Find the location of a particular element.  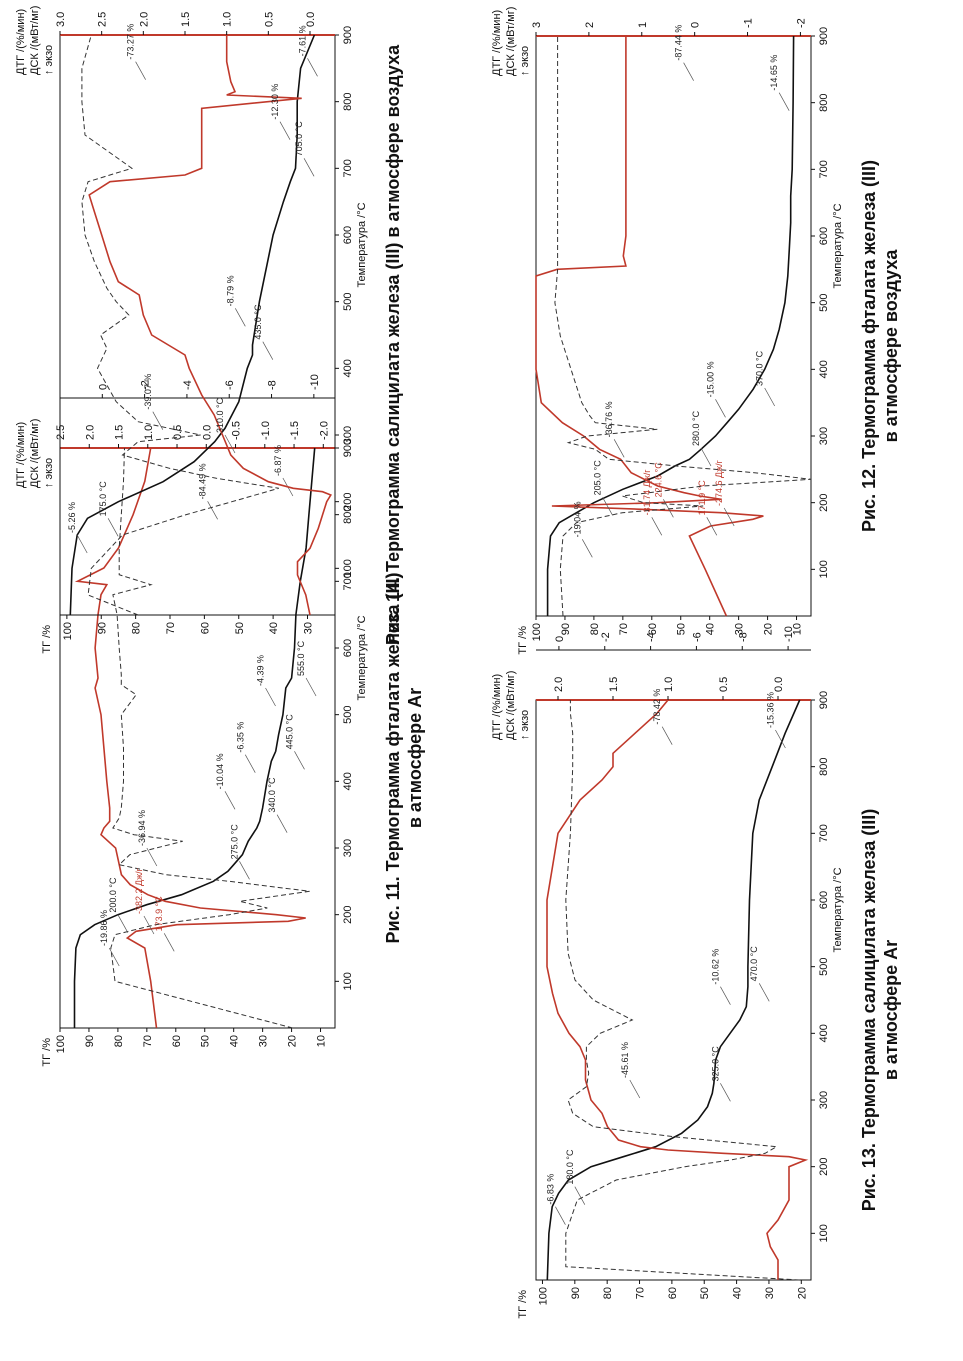

fig11-ytick-left-label: 30 is located at coordinates (264, 1041).